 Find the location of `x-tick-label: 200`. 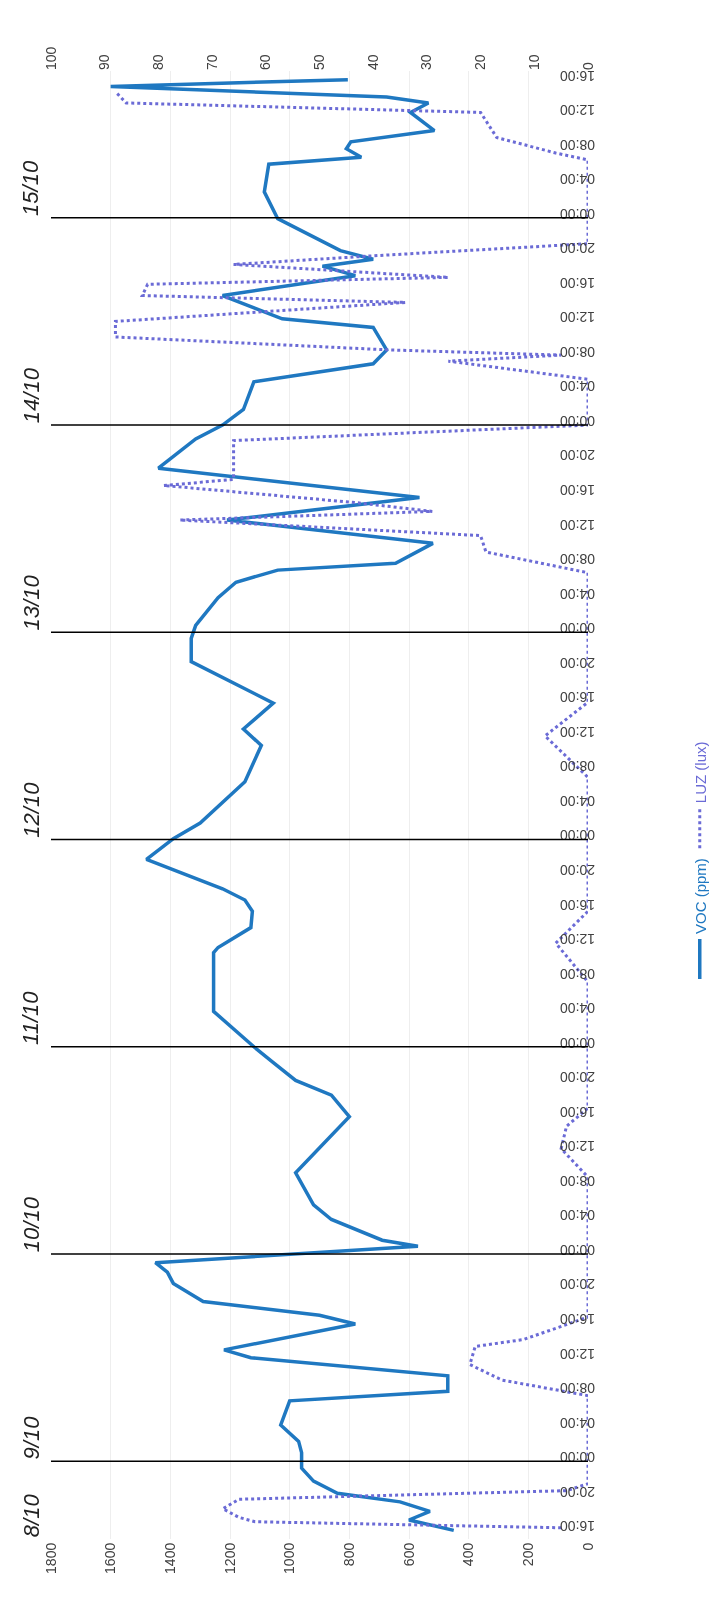

x-tick-label: 200 is located at coordinates (527, 1554).